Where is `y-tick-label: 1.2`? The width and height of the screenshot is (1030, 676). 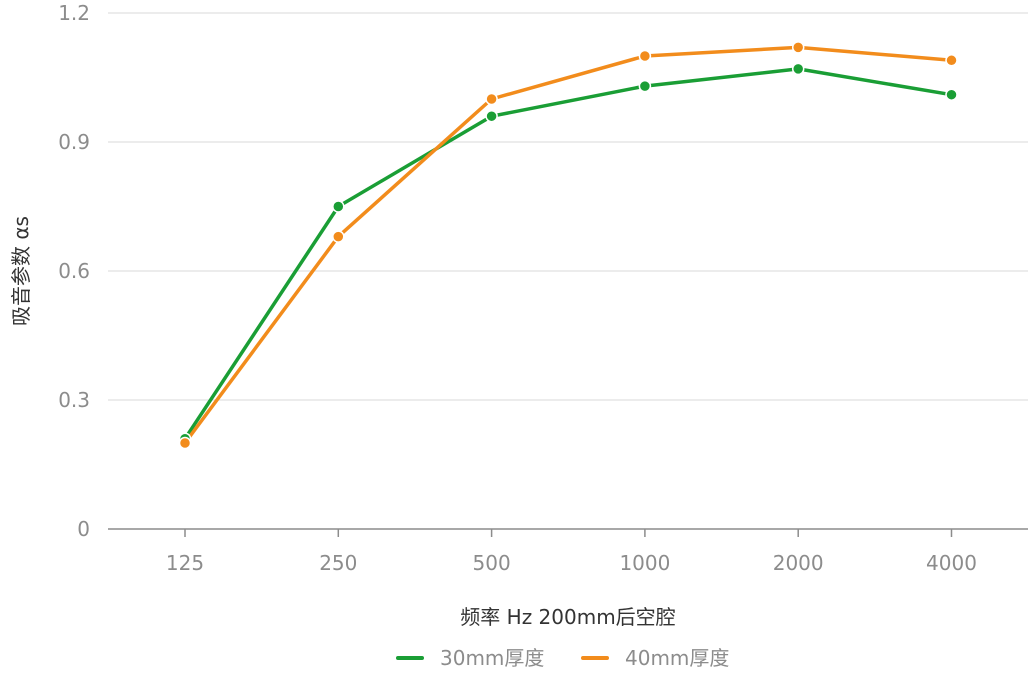 y-tick-label: 1.2 is located at coordinates (74, 13).